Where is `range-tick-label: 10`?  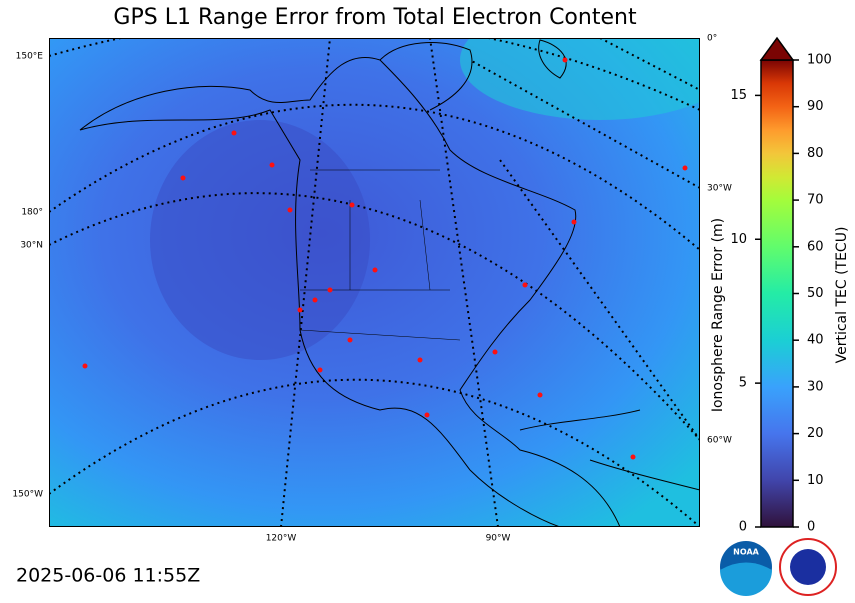
range-tick-label: 10 is located at coordinates (738, 239).